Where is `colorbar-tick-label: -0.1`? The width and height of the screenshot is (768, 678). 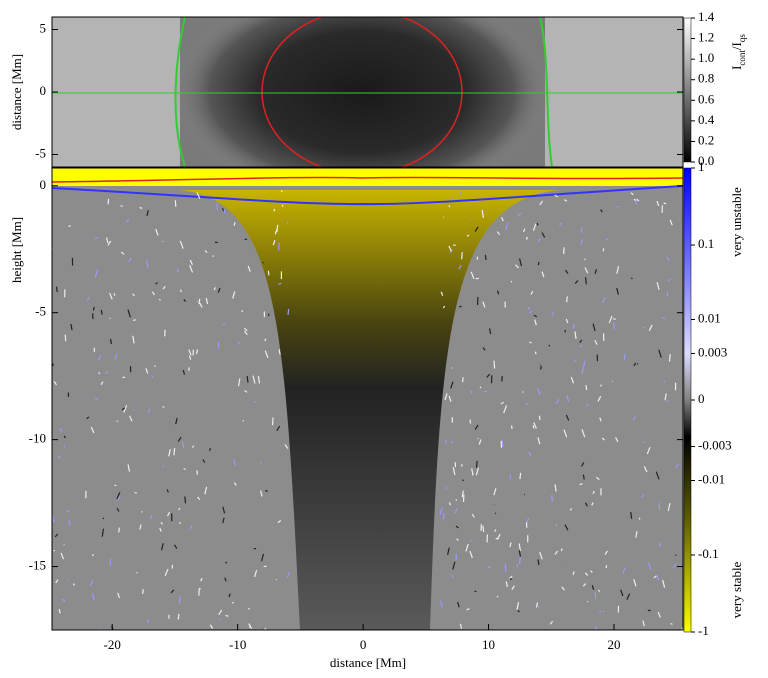 colorbar-tick-label: -0.1 is located at coordinates (708, 553).